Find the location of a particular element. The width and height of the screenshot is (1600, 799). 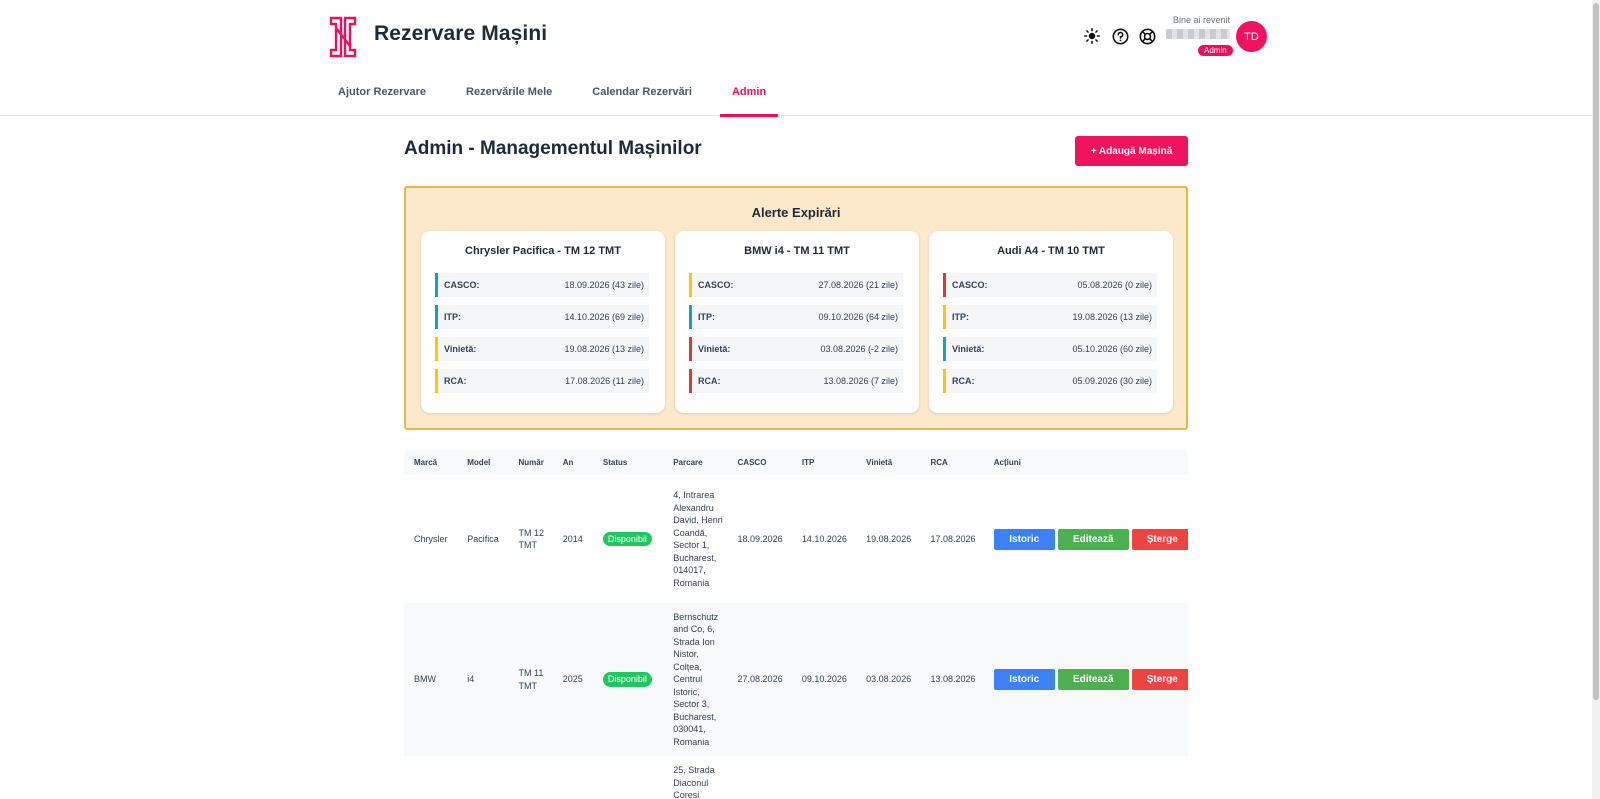

alert-row-casco: CASCO: 18.09.2026 (43 zile) is located at coordinates (542, 285).